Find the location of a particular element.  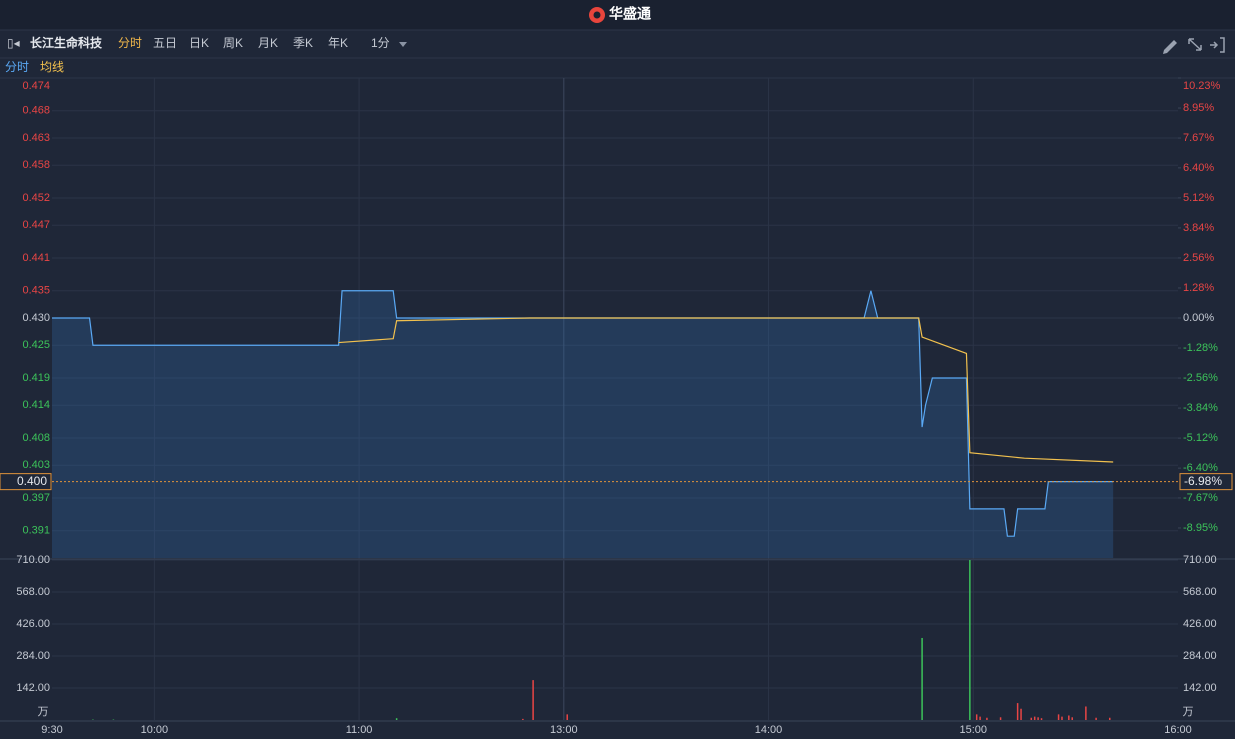

y-tick-label: 0.403 is located at coordinates (36, 465).